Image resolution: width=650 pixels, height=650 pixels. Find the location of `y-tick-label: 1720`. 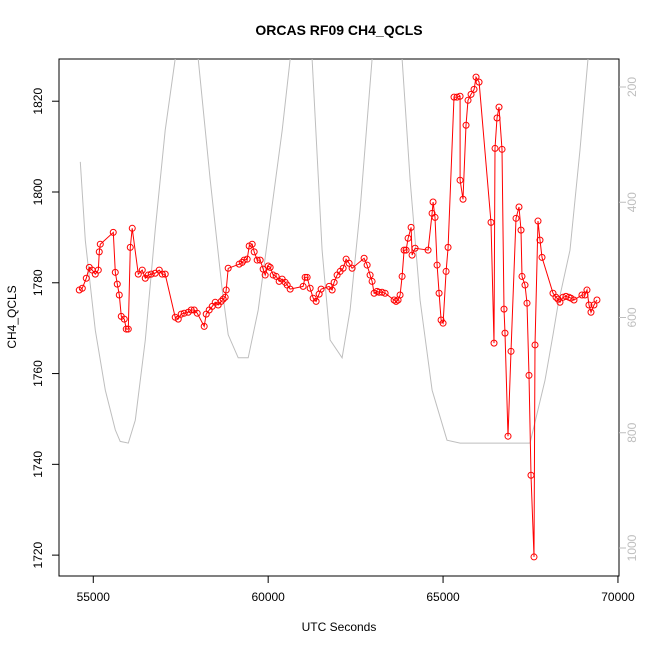

y-tick-label: 1720 is located at coordinates (38, 554).